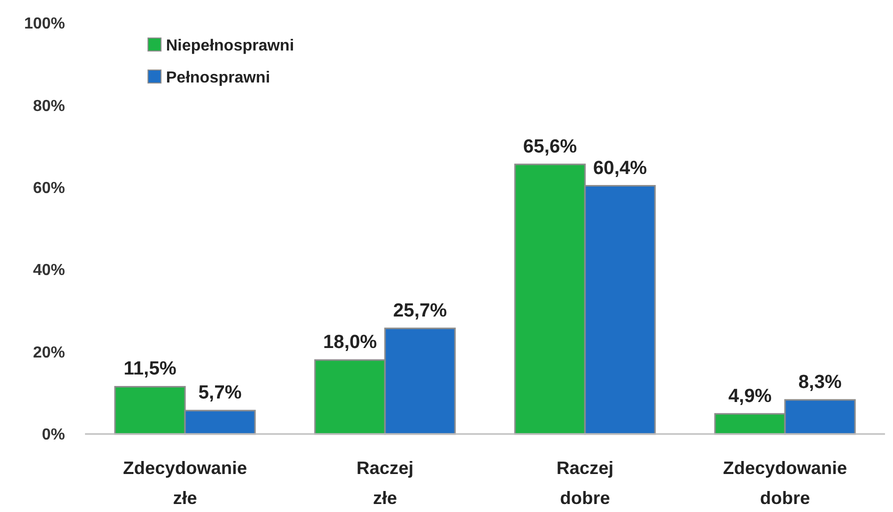  Describe the element at coordinates (385, 483) in the screenshot. I see `x-tick-label: Raczej złe` at that location.